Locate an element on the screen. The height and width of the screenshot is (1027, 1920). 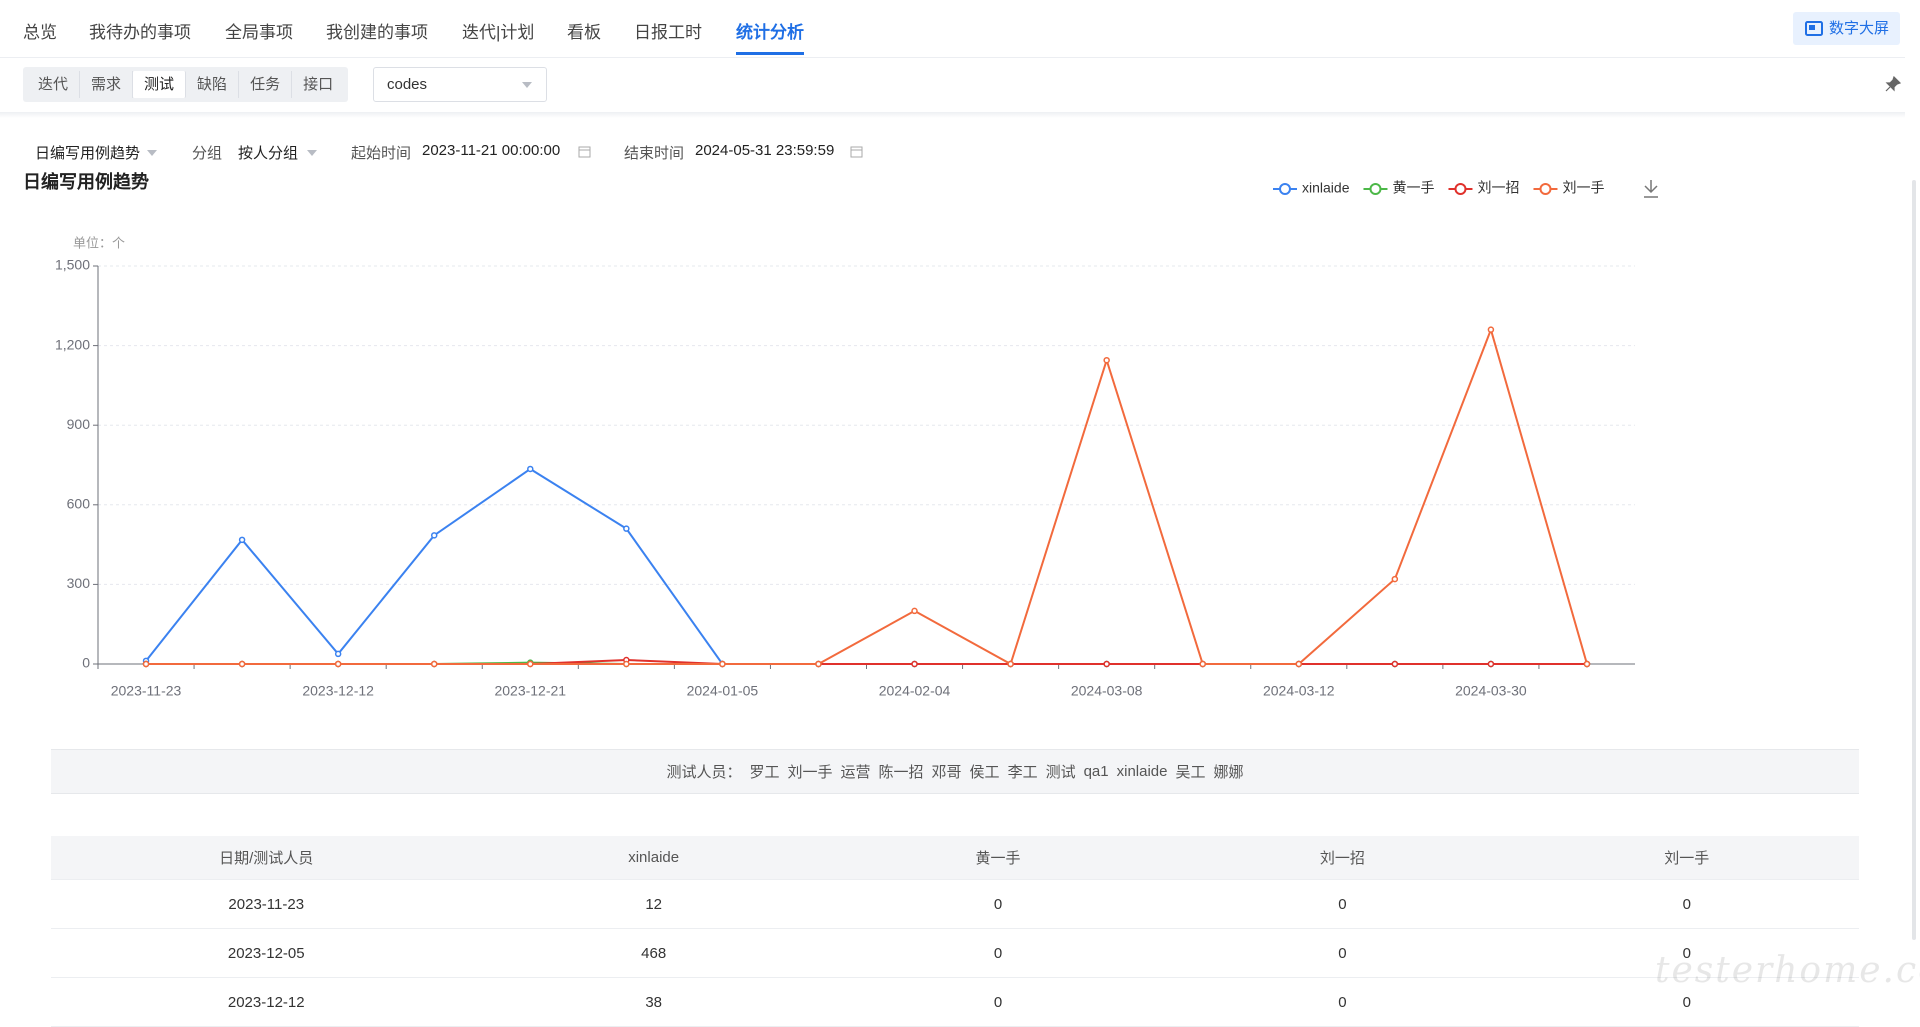
table-cell: 2023-12-12 is located at coordinates (266, 1002).